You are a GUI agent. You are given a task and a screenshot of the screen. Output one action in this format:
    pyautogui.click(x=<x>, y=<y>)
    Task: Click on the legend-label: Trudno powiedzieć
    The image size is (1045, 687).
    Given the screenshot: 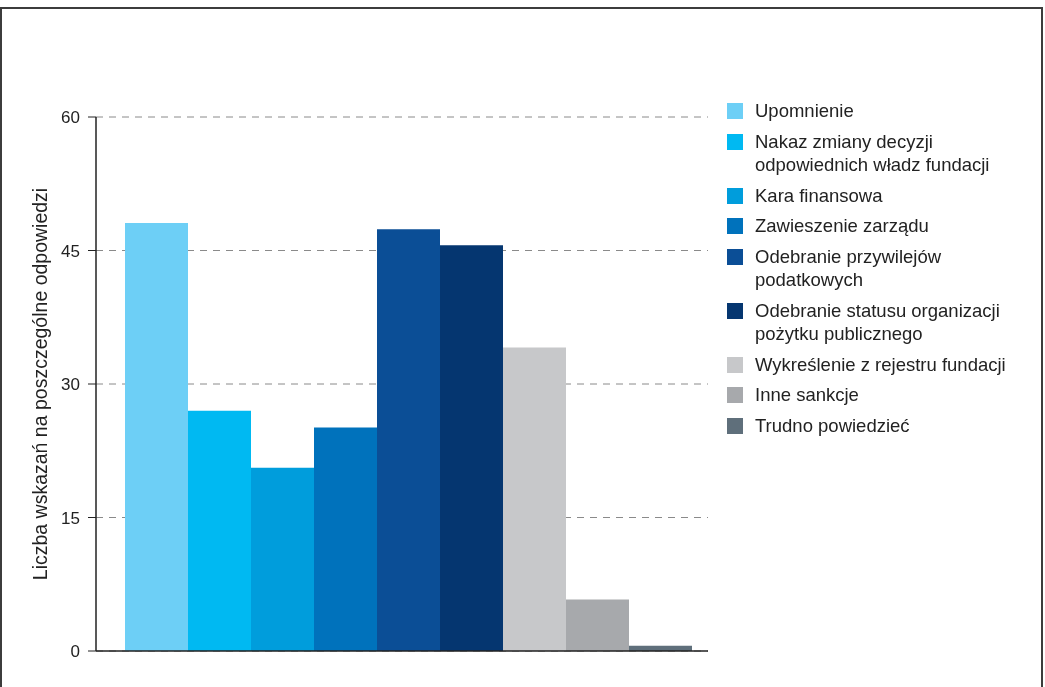 What is the action you would take?
    pyautogui.click(x=832, y=425)
    